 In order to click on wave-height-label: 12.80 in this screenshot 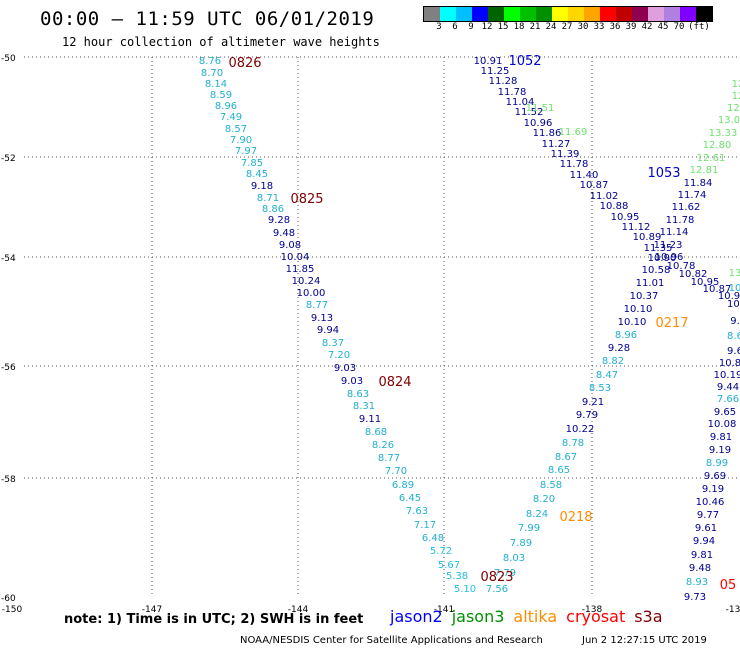, I will do `click(717, 145)`.